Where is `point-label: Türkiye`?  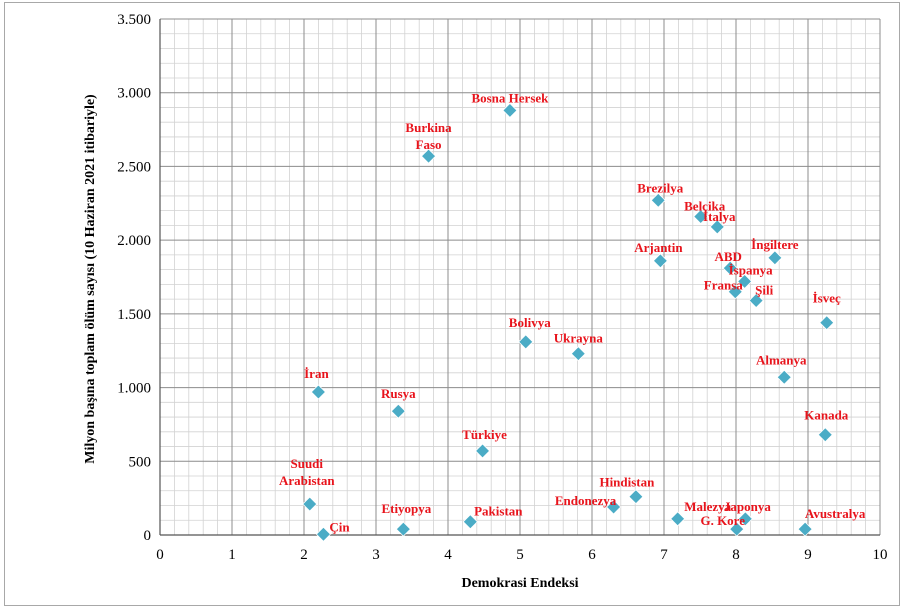
point-label: Türkiye is located at coordinates (484, 434).